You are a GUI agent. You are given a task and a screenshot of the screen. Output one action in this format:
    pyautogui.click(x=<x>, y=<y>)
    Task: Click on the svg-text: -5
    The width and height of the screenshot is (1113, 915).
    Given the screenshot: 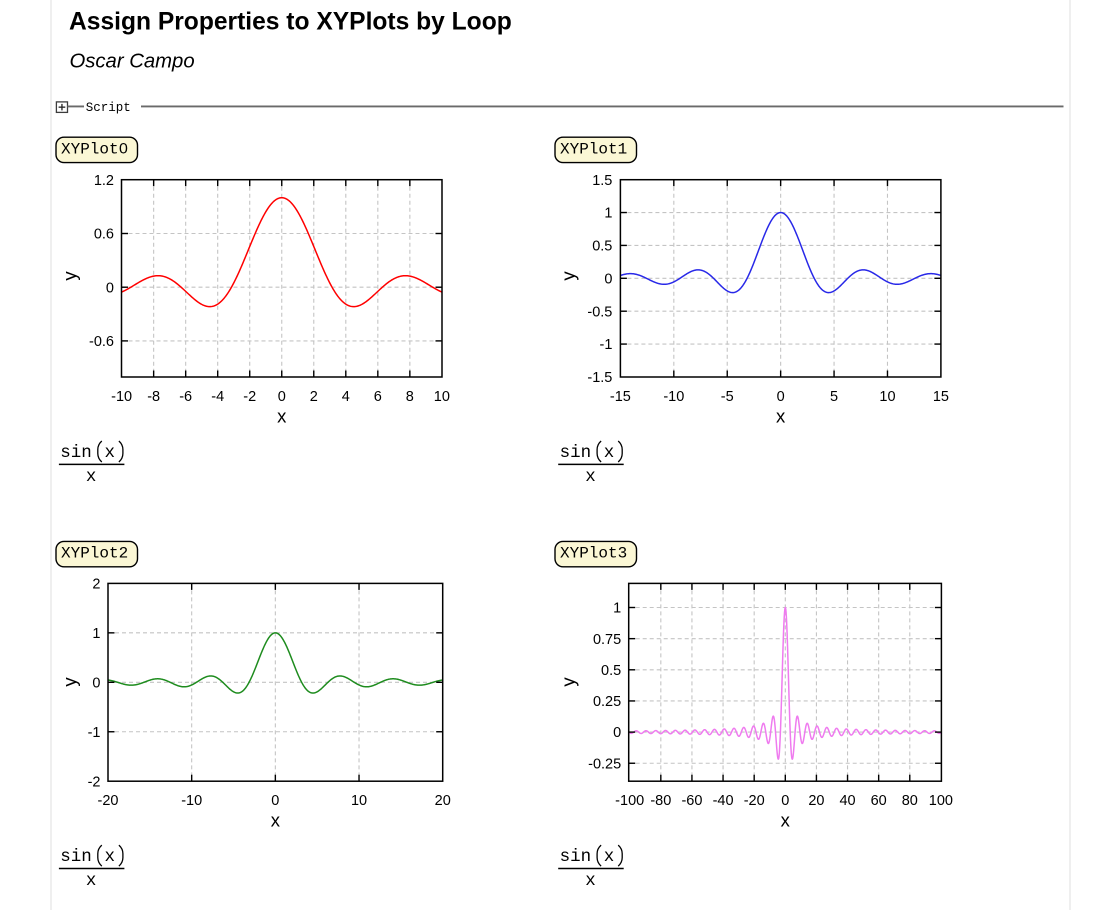 What is the action you would take?
    pyautogui.click(x=727, y=397)
    